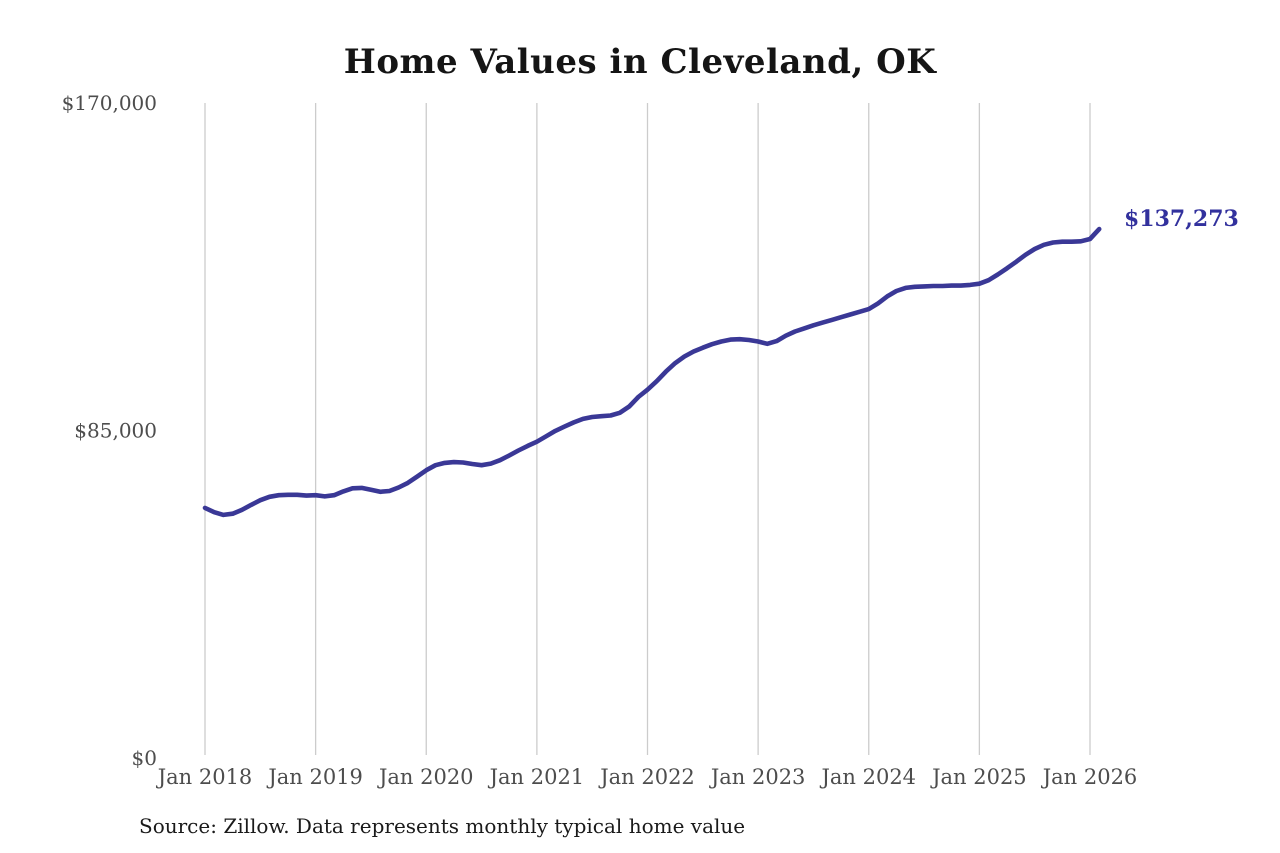 The height and width of the screenshot is (853, 1280). Describe the element at coordinates (757, 777) in the screenshot. I see `x-tick-label: Jan 2023` at that location.